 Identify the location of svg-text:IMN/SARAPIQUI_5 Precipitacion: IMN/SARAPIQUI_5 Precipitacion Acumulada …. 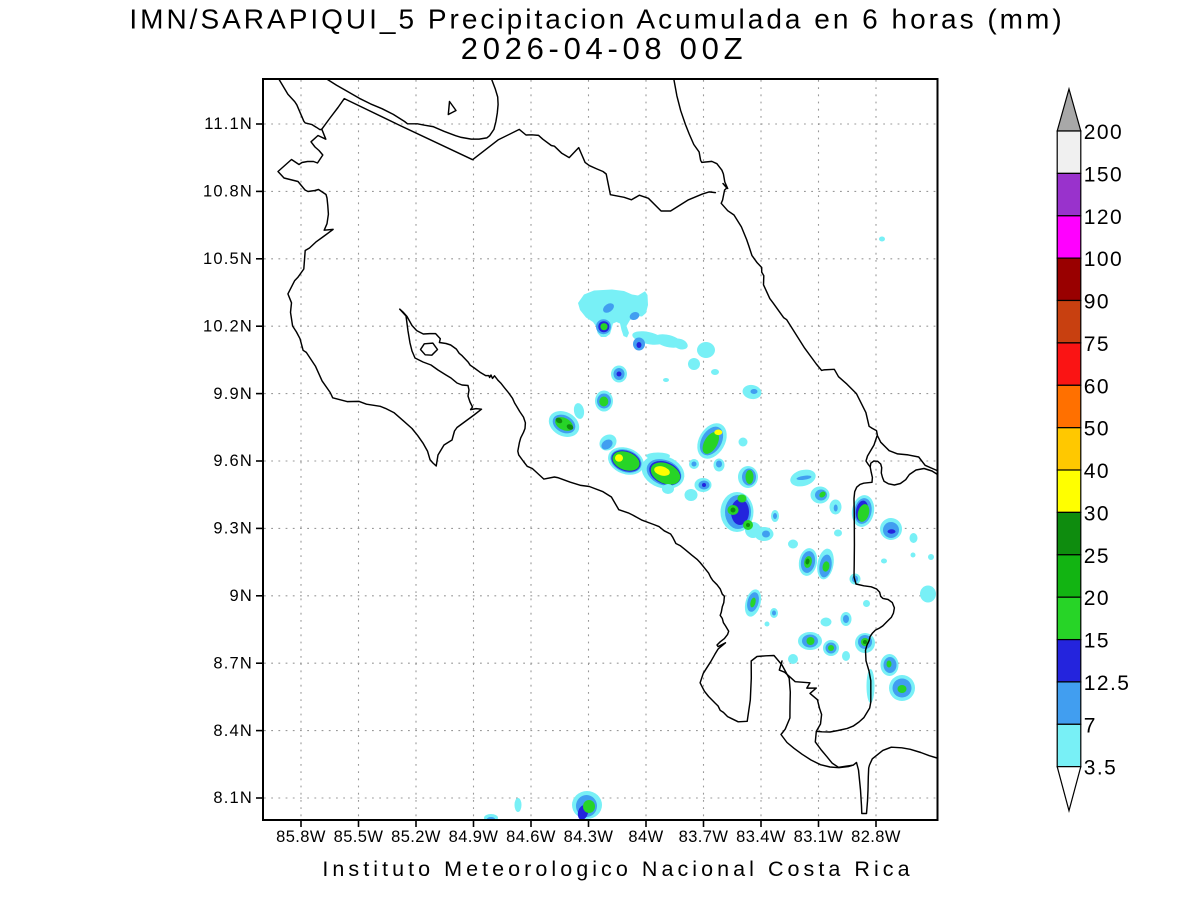
(596, 19).